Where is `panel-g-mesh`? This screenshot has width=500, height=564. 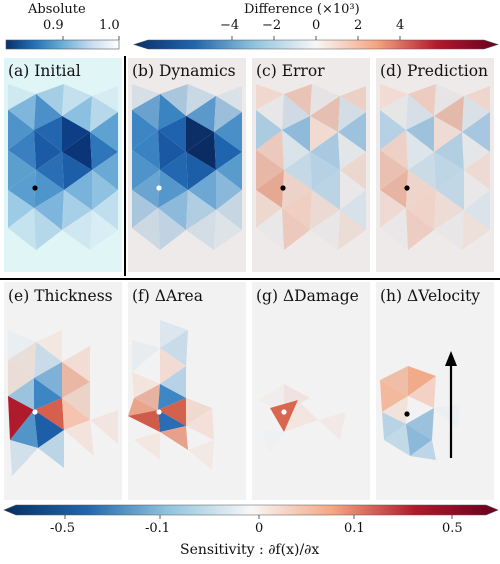 panel-g-mesh is located at coordinates (302, 418).